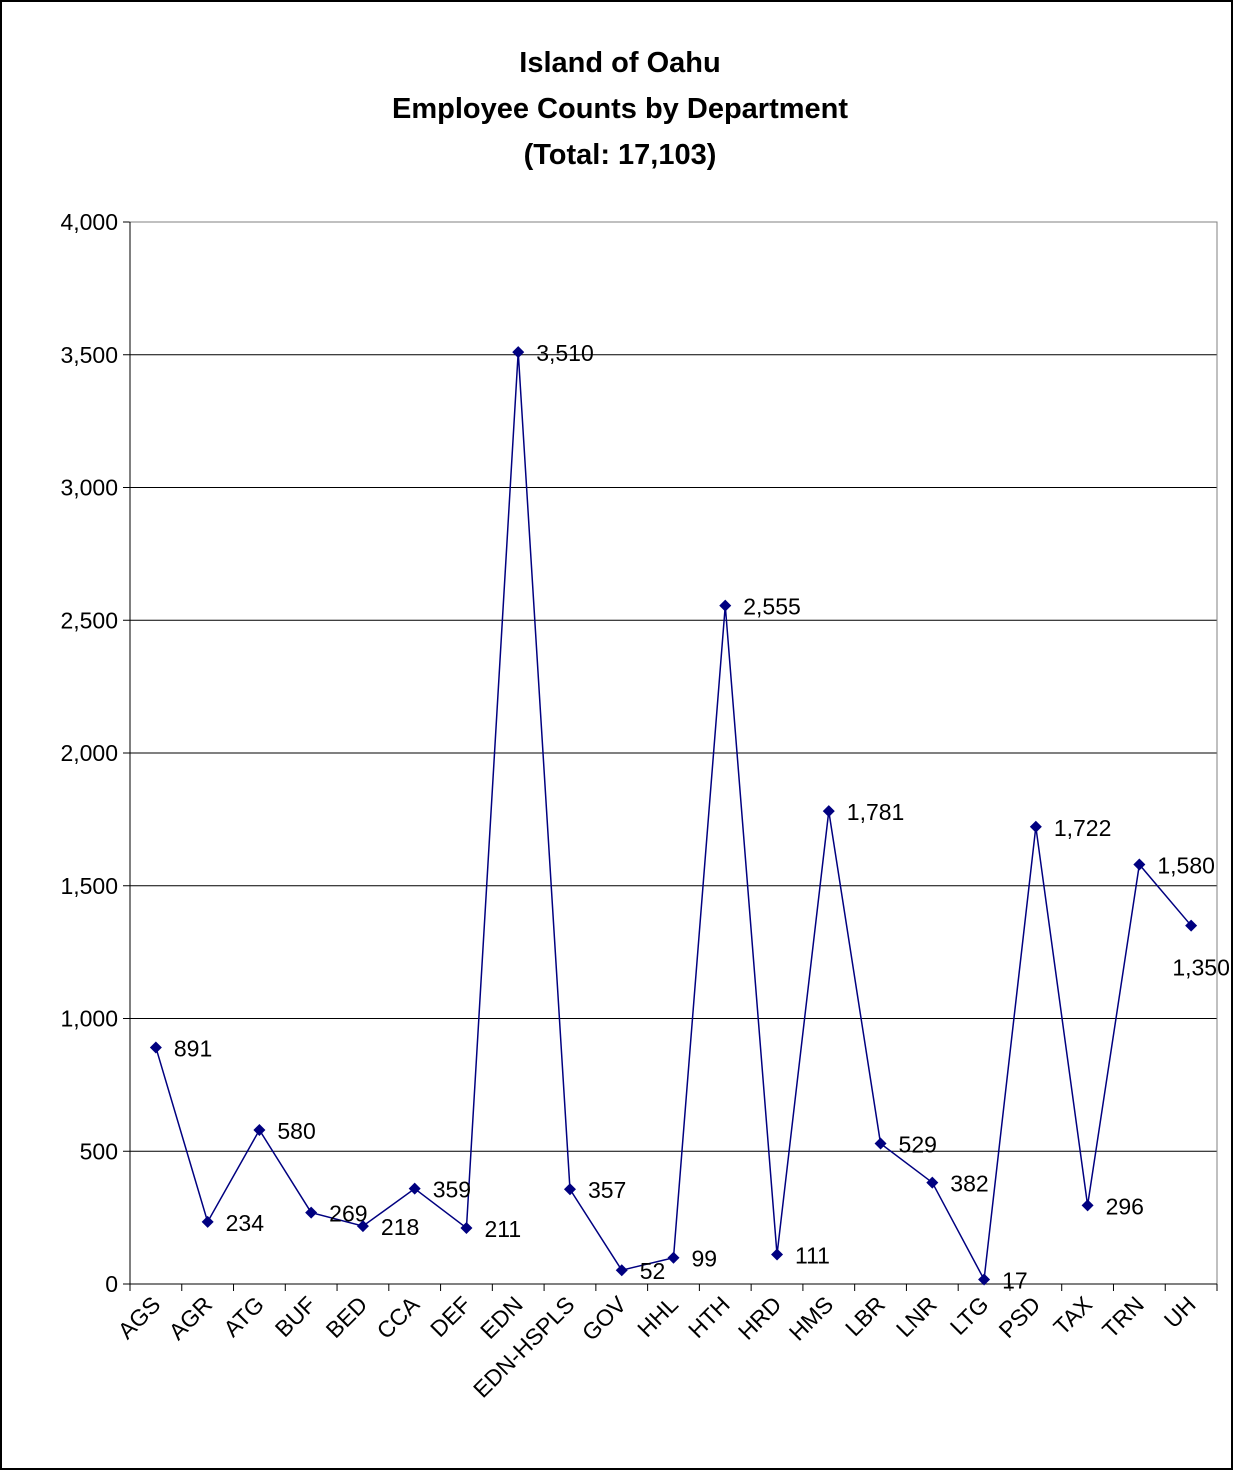 Image resolution: width=1233 pixels, height=1470 pixels. I want to click on data-label: 211, so click(502, 1229).